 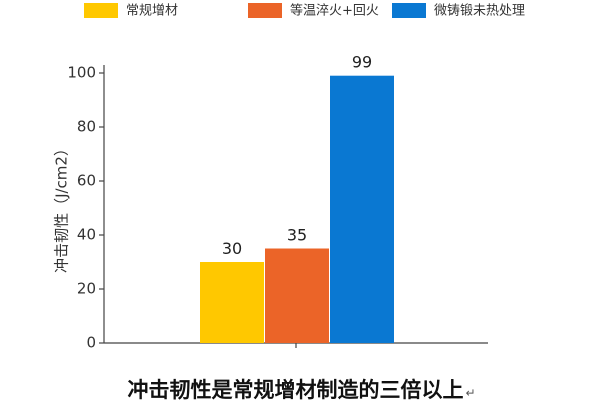 What do you see at coordinates (479, 11) in the screenshot?
I see `legend-label-3: 微铸锻未热处理` at bounding box center [479, 11].